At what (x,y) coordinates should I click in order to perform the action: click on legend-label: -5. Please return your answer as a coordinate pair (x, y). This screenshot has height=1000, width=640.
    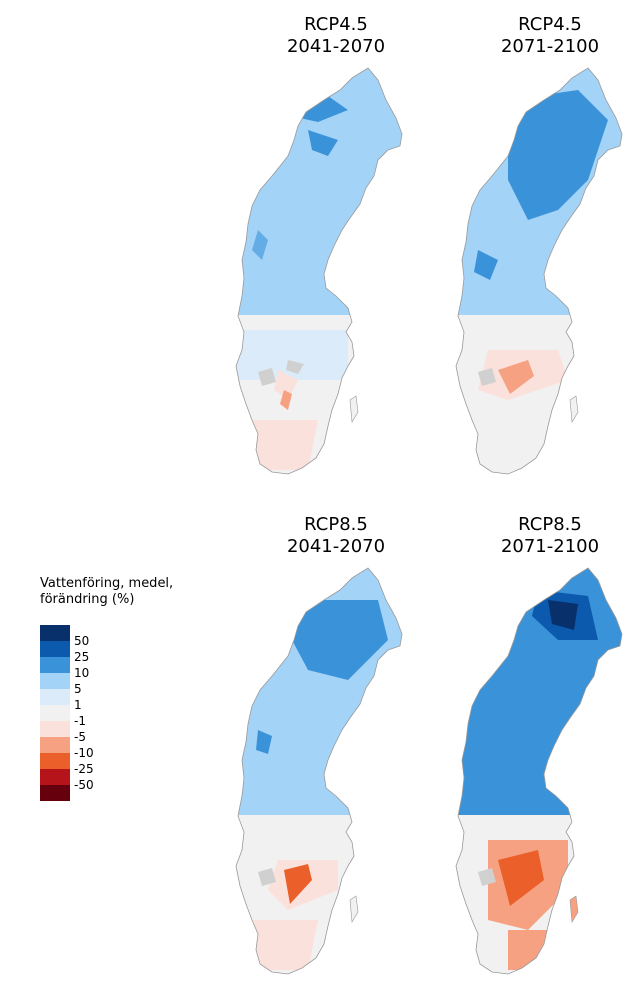
    Looking at the image, I should click on (80, 737).